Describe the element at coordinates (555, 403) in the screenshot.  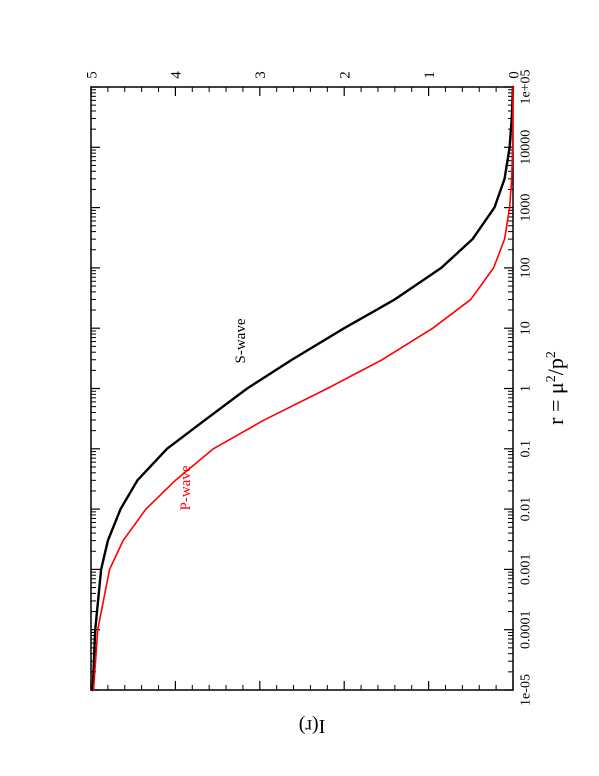
I see `x-axis-label-part: r = μ` at that location.